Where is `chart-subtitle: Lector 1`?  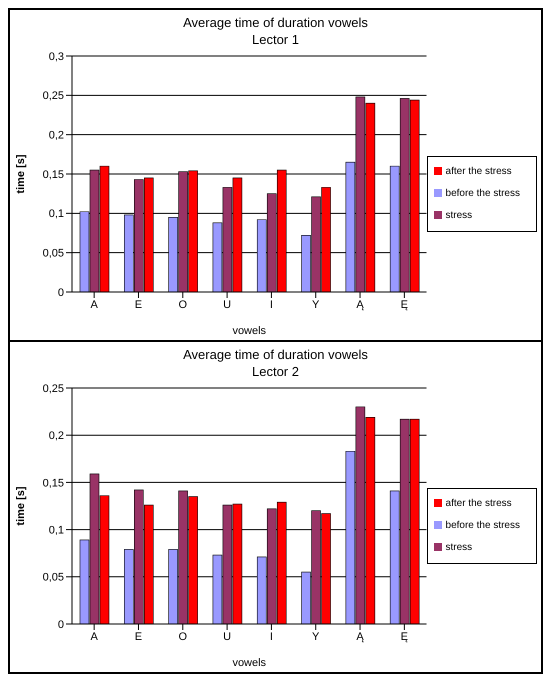 chart-subtitle: Lector 1 is located at coordinates (275, 39).